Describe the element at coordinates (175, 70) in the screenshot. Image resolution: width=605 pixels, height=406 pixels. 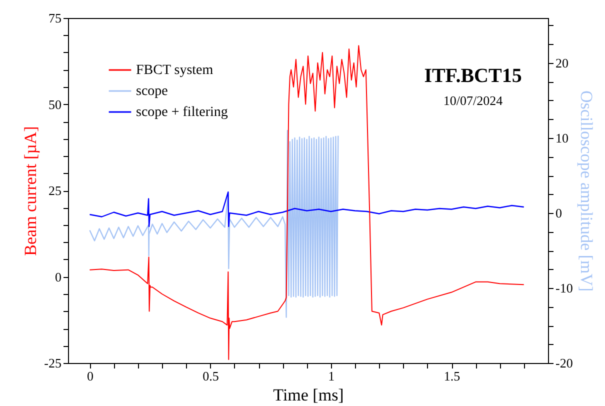
I see `legend-label: FBCT system` at that location.